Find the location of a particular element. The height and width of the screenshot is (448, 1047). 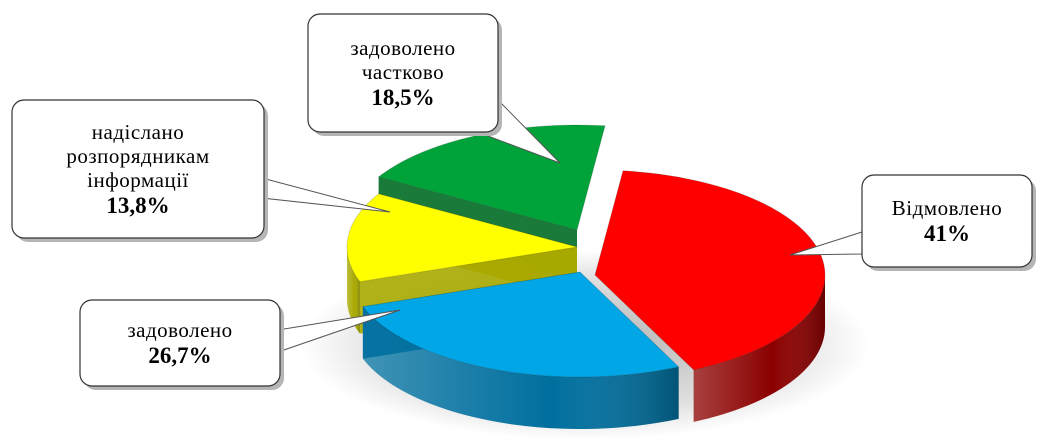

callout-label-partial-1: частково is located at coordinates (403, 72).